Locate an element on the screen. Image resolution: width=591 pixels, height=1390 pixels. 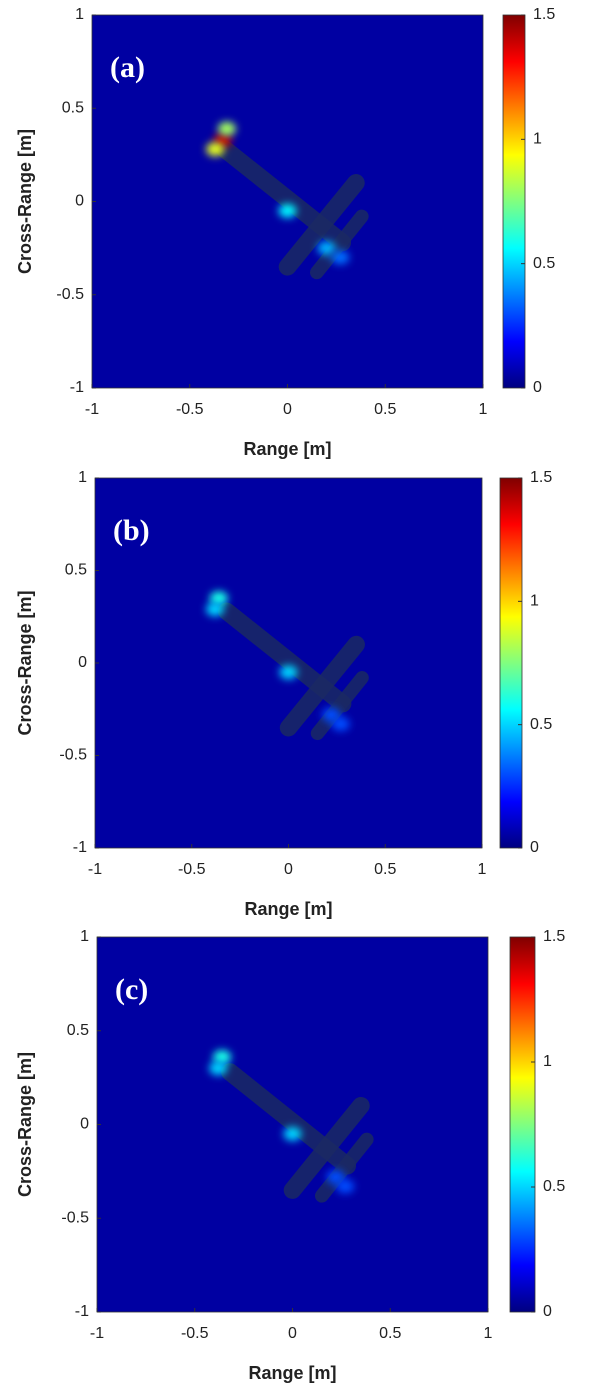
panel-label: (b) is located at coordinates (131, 530).